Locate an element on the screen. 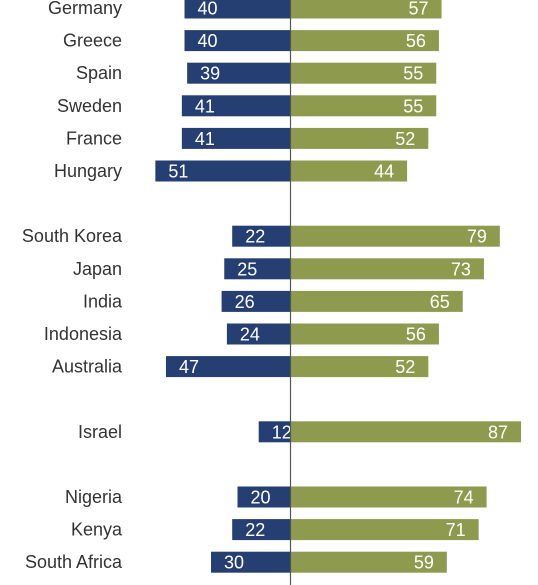 The width and height of the screenshot is (538, 585). country-label-australia: Australia is located at coordinates (87, 367).